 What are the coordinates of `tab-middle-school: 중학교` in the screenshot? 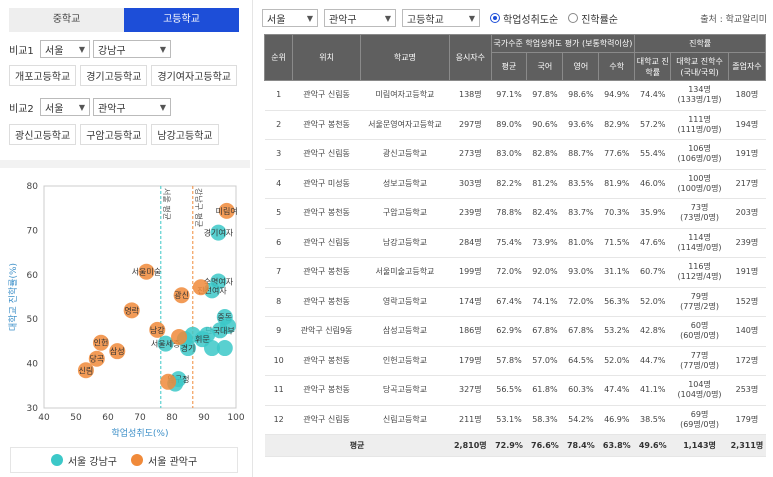 It's located at (66, 20).